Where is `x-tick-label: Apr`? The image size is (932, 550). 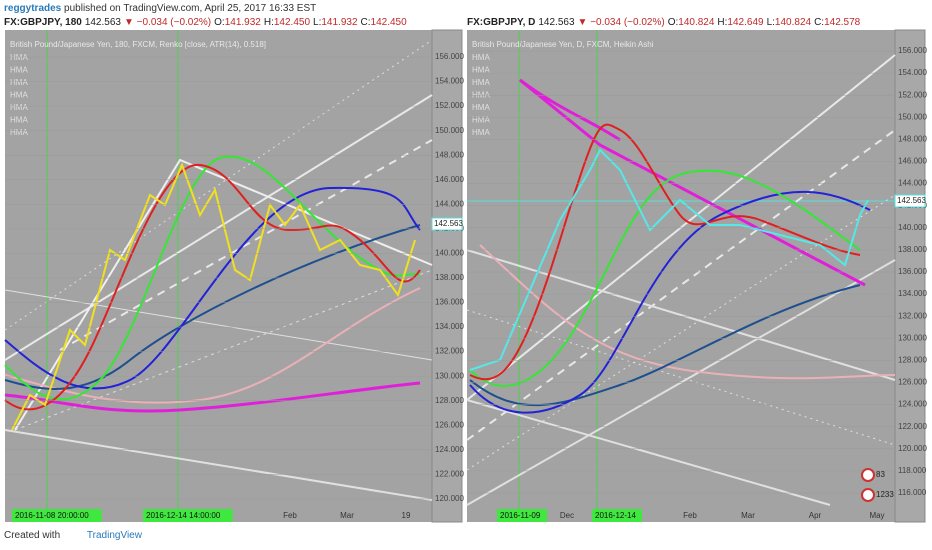
x-tick-label: Apr is located at coordinates (815, 515).